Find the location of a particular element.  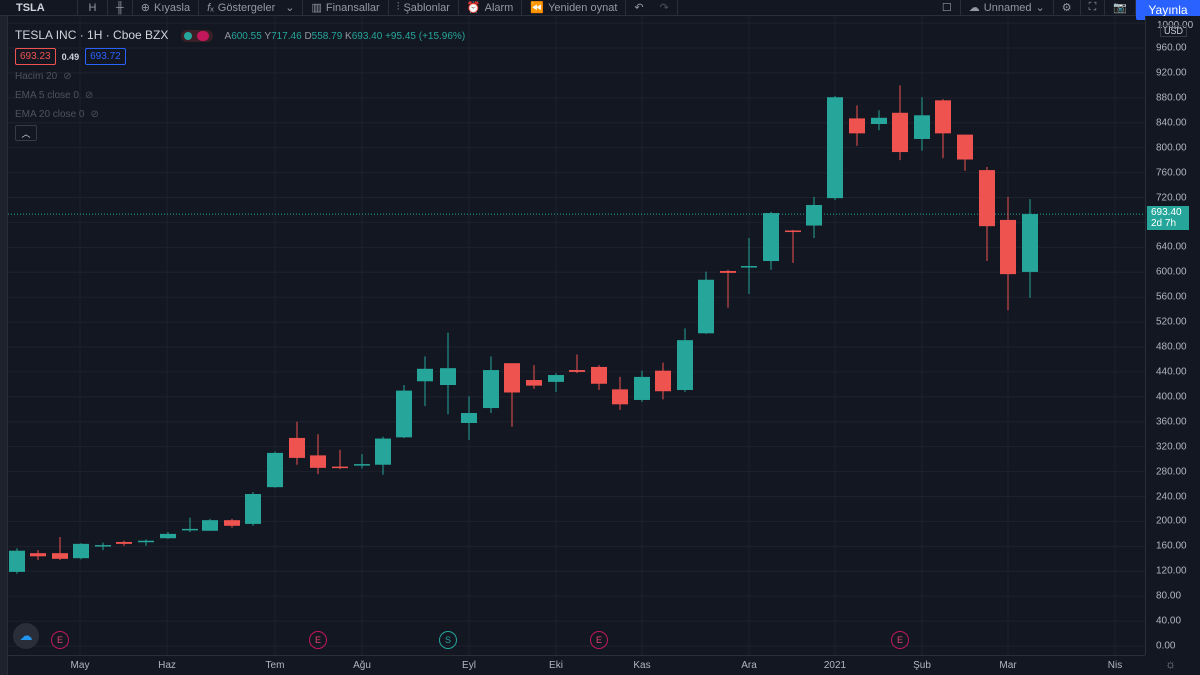

collapse-legend-button: ︿ is located at coordinates (26, 133).